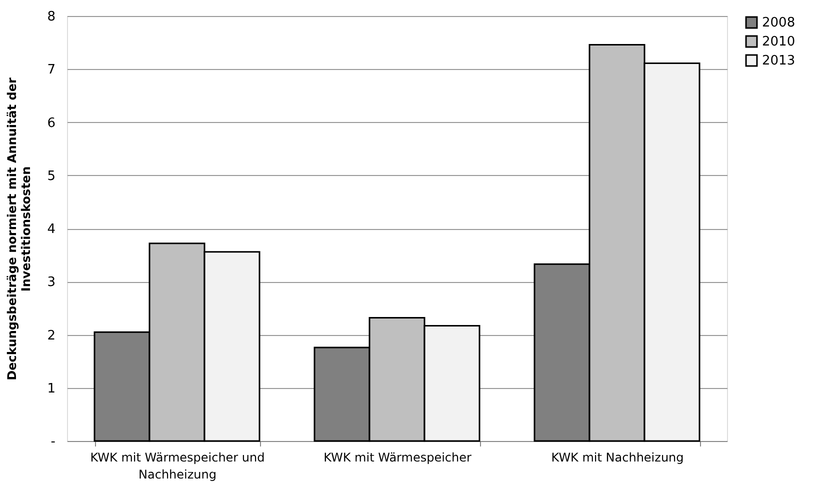  I want to click on legend-label: 2010, so click(779, 42).